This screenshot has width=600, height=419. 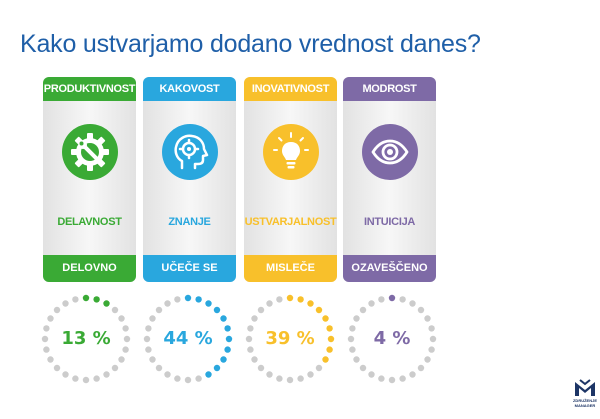 I want to click on percent-ring-produktivnost: 13 %, so click(x=86, y=339).